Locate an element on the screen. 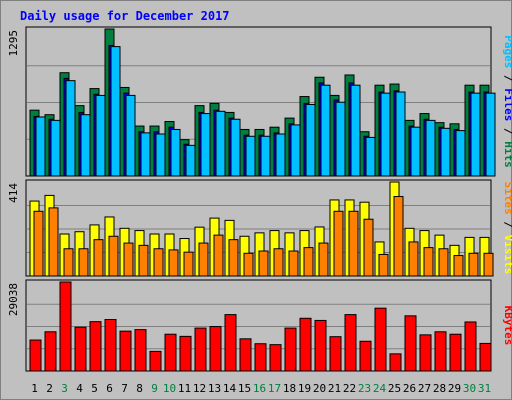 The image size is (512, 400). panel-max-label: 1295 is located at coordinates (13, 43).